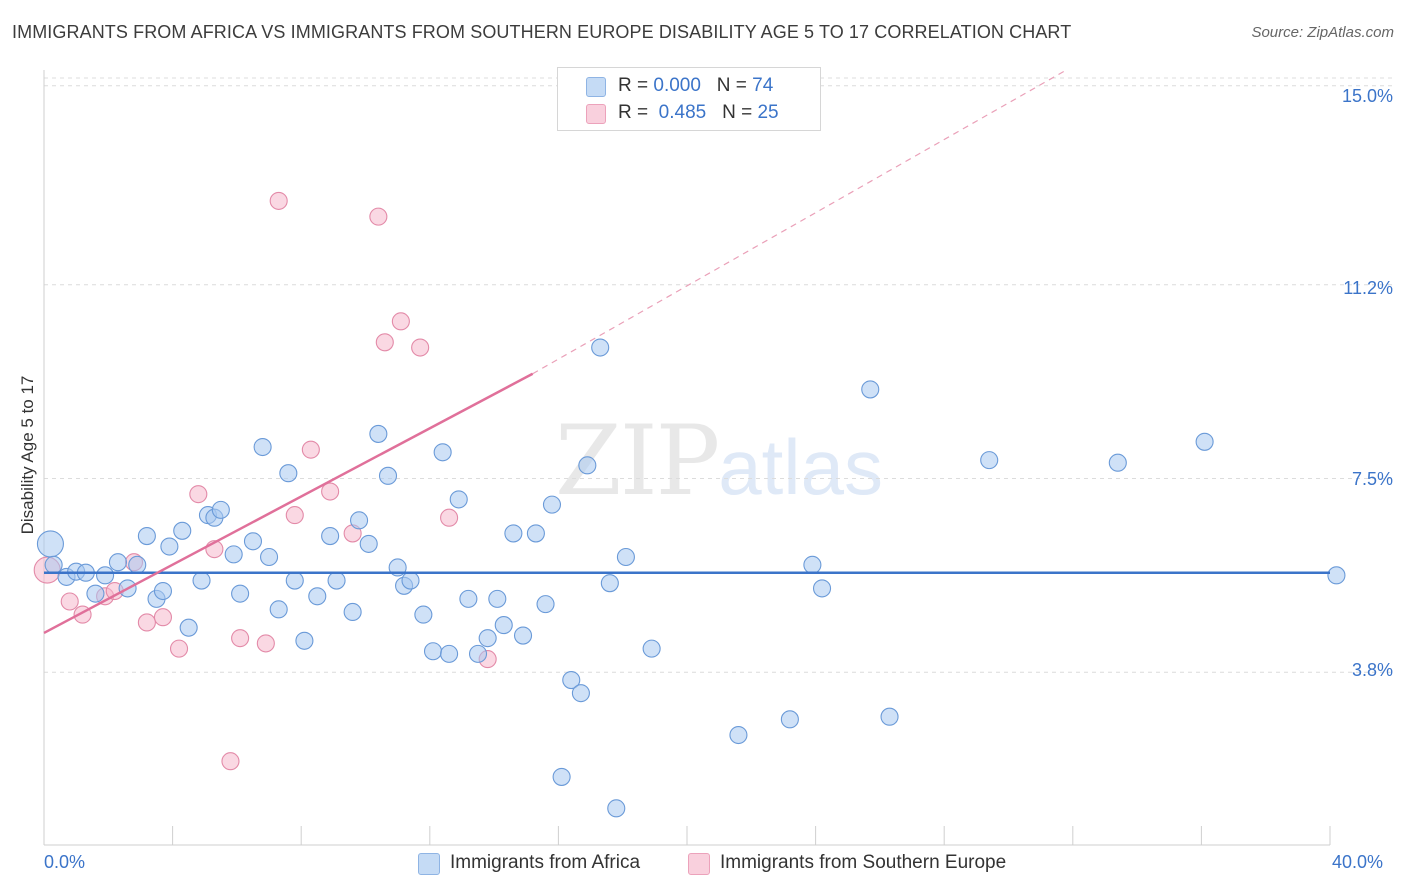 The height and width of the screenshot is (892, 1406). What do you see at coordinates (1322, 32) in the screenshot?
I see `source-label: Source: ZipAtlas.com` at bounding box center [1322, 32].